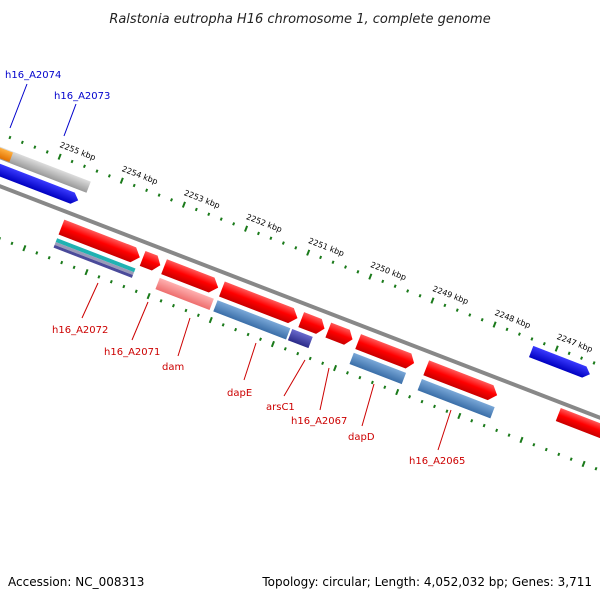 This screenshot has width=600, height=600. Describe the element at coordinates (33, 75) in the screenshot. I see `gene-label-h16-a2074: h16_A2074` at that location.